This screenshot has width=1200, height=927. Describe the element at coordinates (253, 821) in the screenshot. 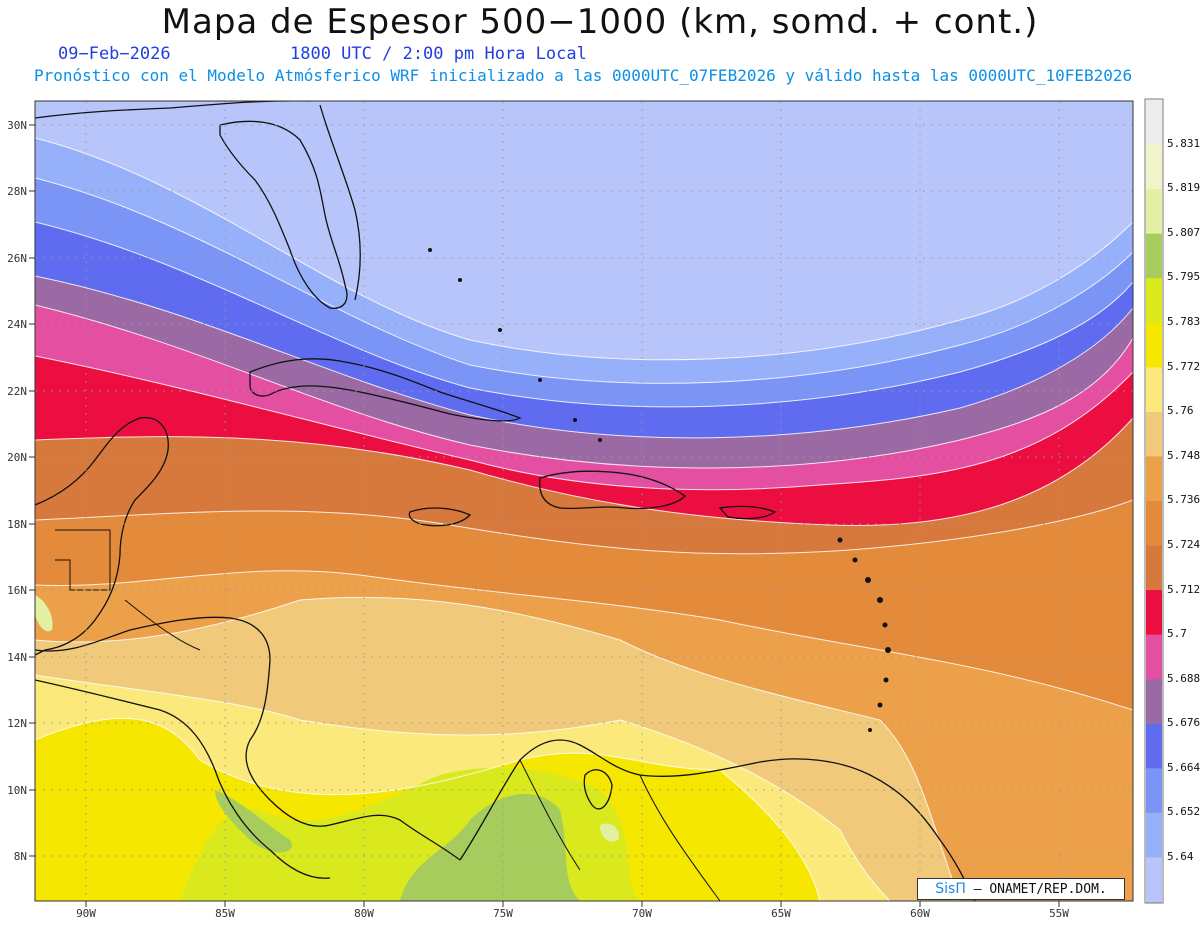

I see `band-5-807-b` at that location.